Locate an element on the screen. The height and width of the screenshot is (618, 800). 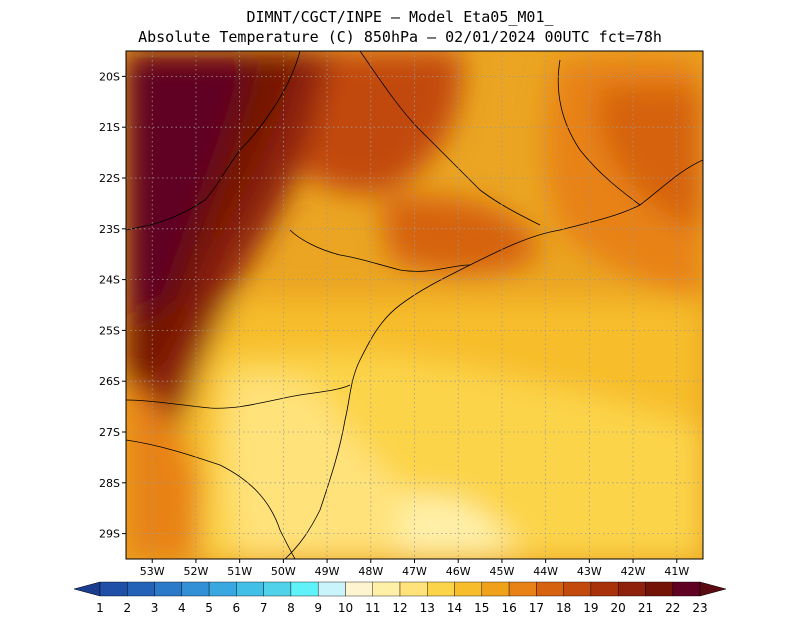
colorbar-label: 17 is located at coordinates (536, 608).